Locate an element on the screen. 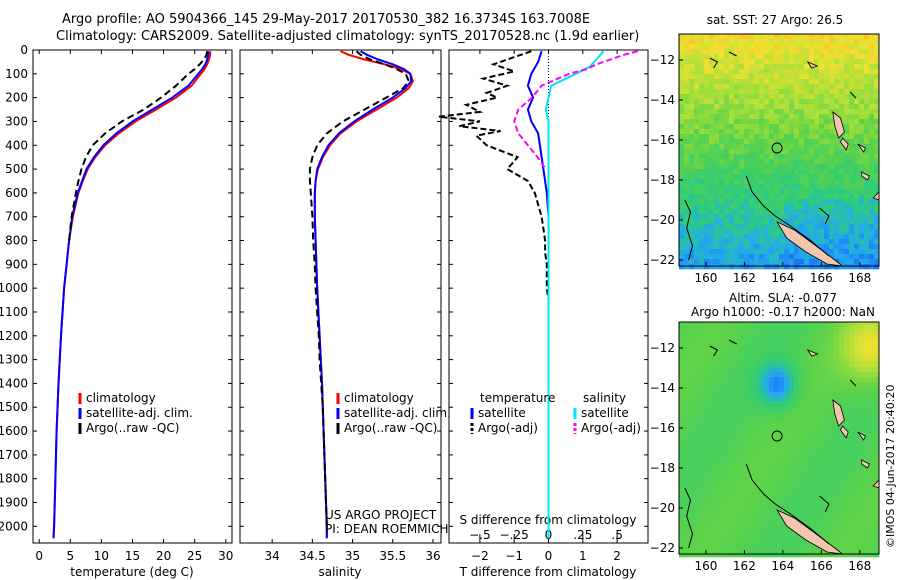  depth-tick-label: 2000 is located at coordinates (14, 526).